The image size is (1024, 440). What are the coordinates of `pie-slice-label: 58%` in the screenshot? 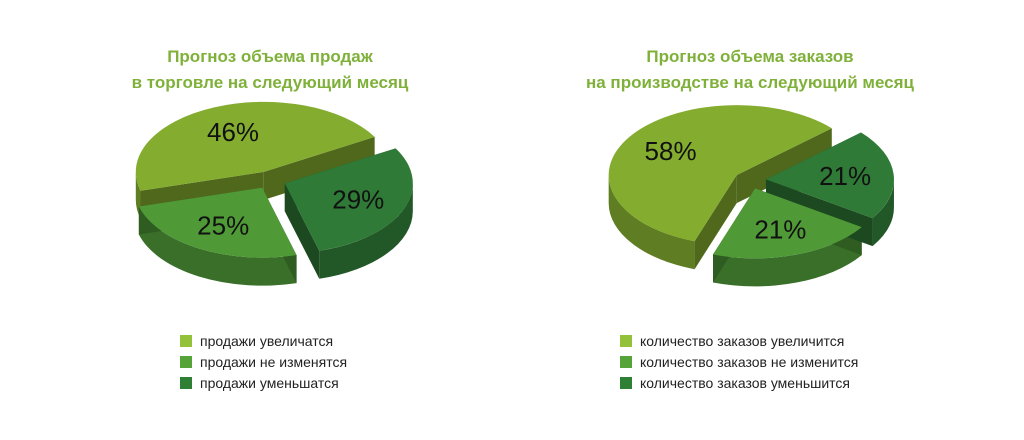 It's located at (671, 151).